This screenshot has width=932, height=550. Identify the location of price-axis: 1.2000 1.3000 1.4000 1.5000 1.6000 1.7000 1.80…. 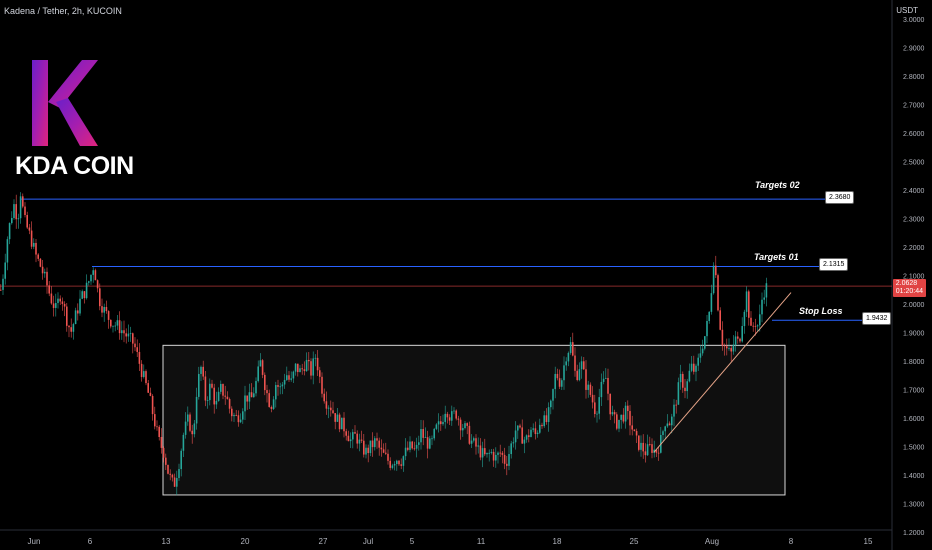
(908, 275).